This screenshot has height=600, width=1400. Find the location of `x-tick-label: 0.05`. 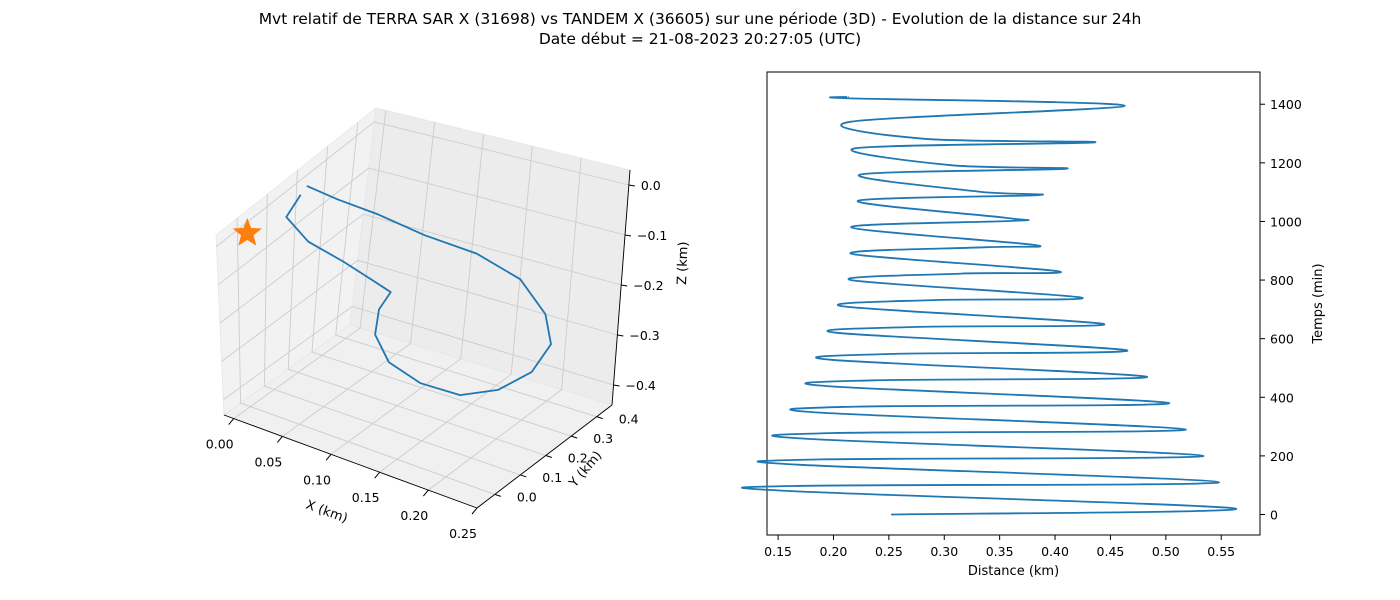

x-tick-label: 0.05 is located at coordinates (268, 461).